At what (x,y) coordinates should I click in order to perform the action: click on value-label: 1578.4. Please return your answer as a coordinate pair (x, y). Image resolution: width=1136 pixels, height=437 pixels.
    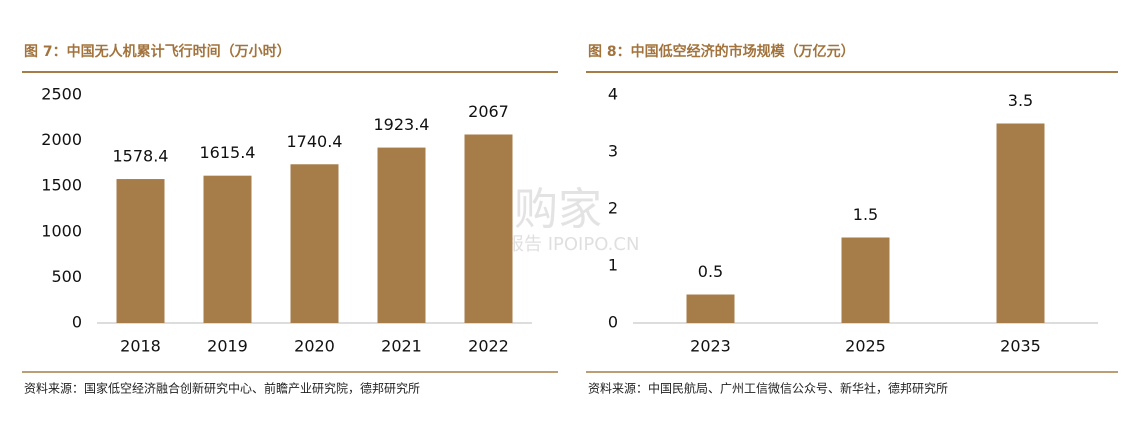
    Looking at the image, I should click on (141, 156).